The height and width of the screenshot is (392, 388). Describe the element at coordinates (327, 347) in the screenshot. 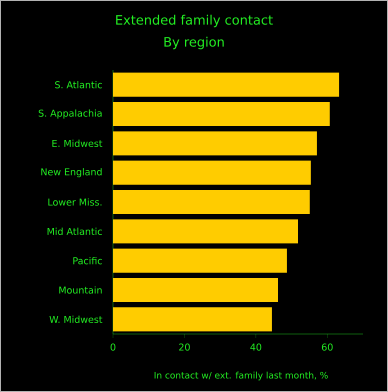

I see `x-tick-label: 60` at that location.